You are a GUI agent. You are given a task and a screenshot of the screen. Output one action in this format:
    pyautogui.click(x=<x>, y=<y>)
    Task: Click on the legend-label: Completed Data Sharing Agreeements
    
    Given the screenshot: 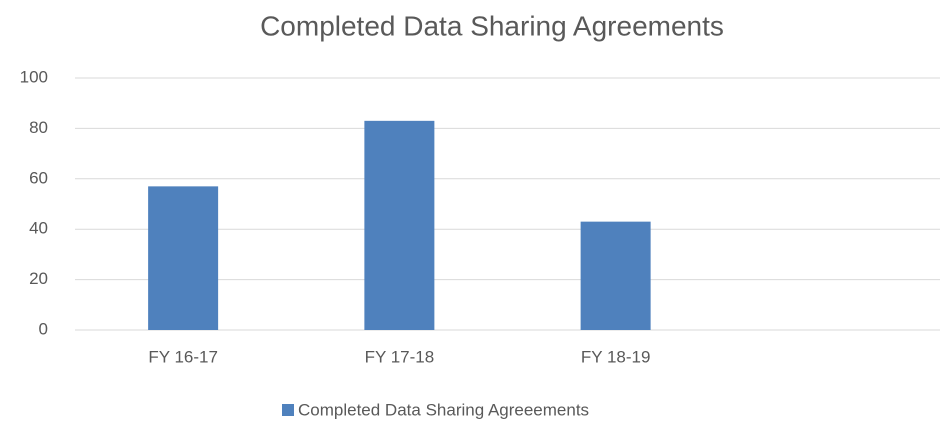 What is the action you would take?
    pyautogui.click(x=443, y=409)
    